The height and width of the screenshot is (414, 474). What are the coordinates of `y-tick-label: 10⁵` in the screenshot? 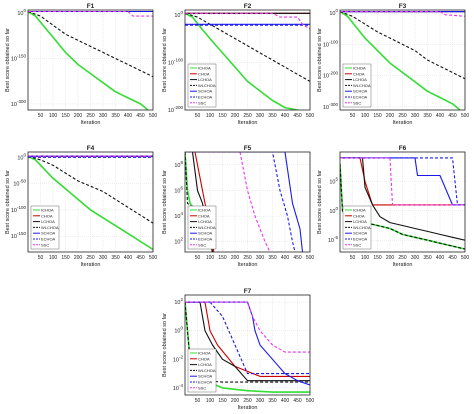 It's located at (333, 180).